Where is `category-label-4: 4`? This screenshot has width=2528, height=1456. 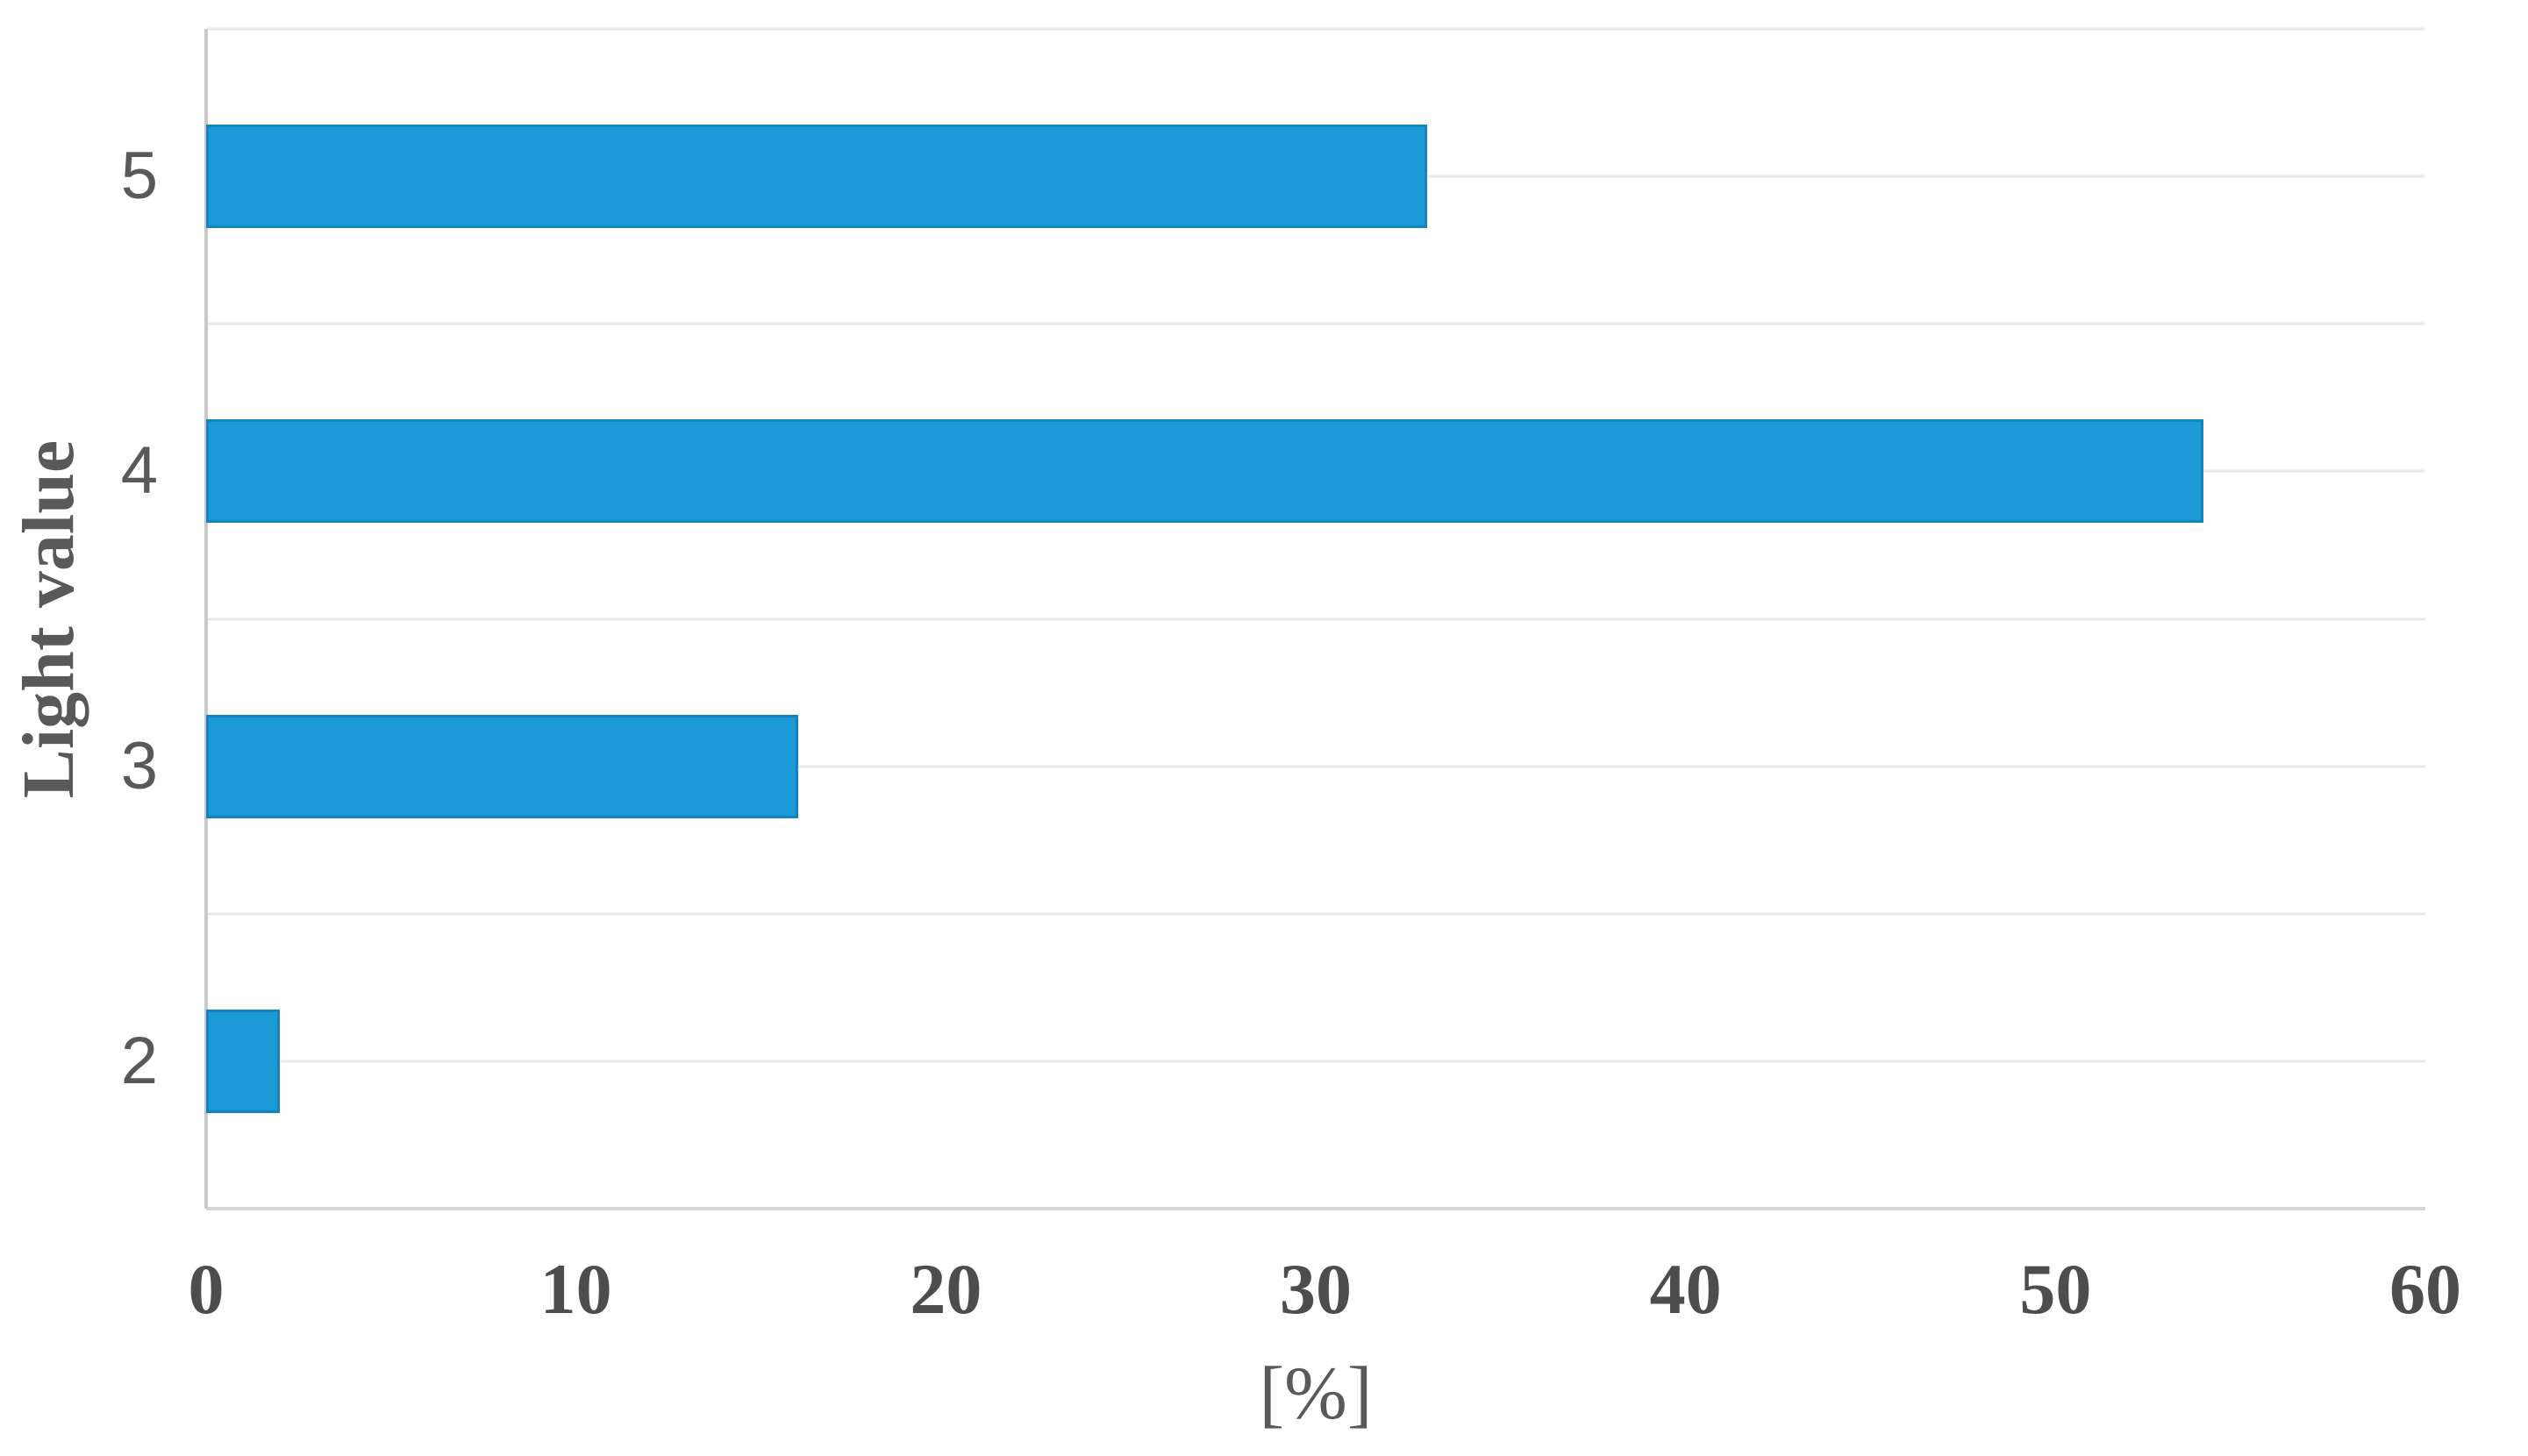 category-label-4: 4 is located at coordinates (139, 471).